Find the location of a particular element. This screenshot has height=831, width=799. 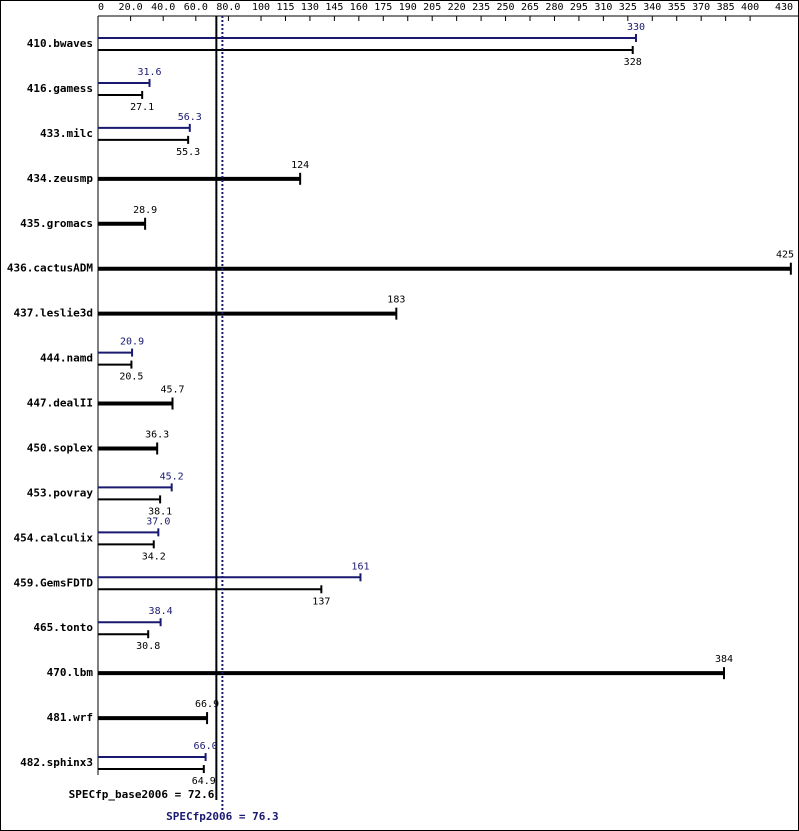

benchmark-name: 433.milc is located at coordinates (66, 133).